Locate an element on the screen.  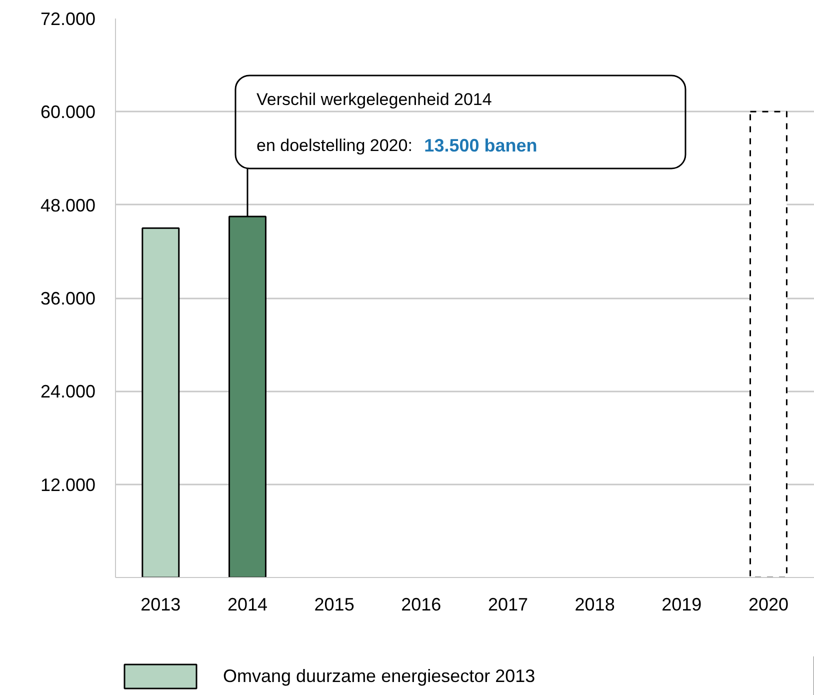
x-tick-label: 2020 is located at coordinates (768, 604).